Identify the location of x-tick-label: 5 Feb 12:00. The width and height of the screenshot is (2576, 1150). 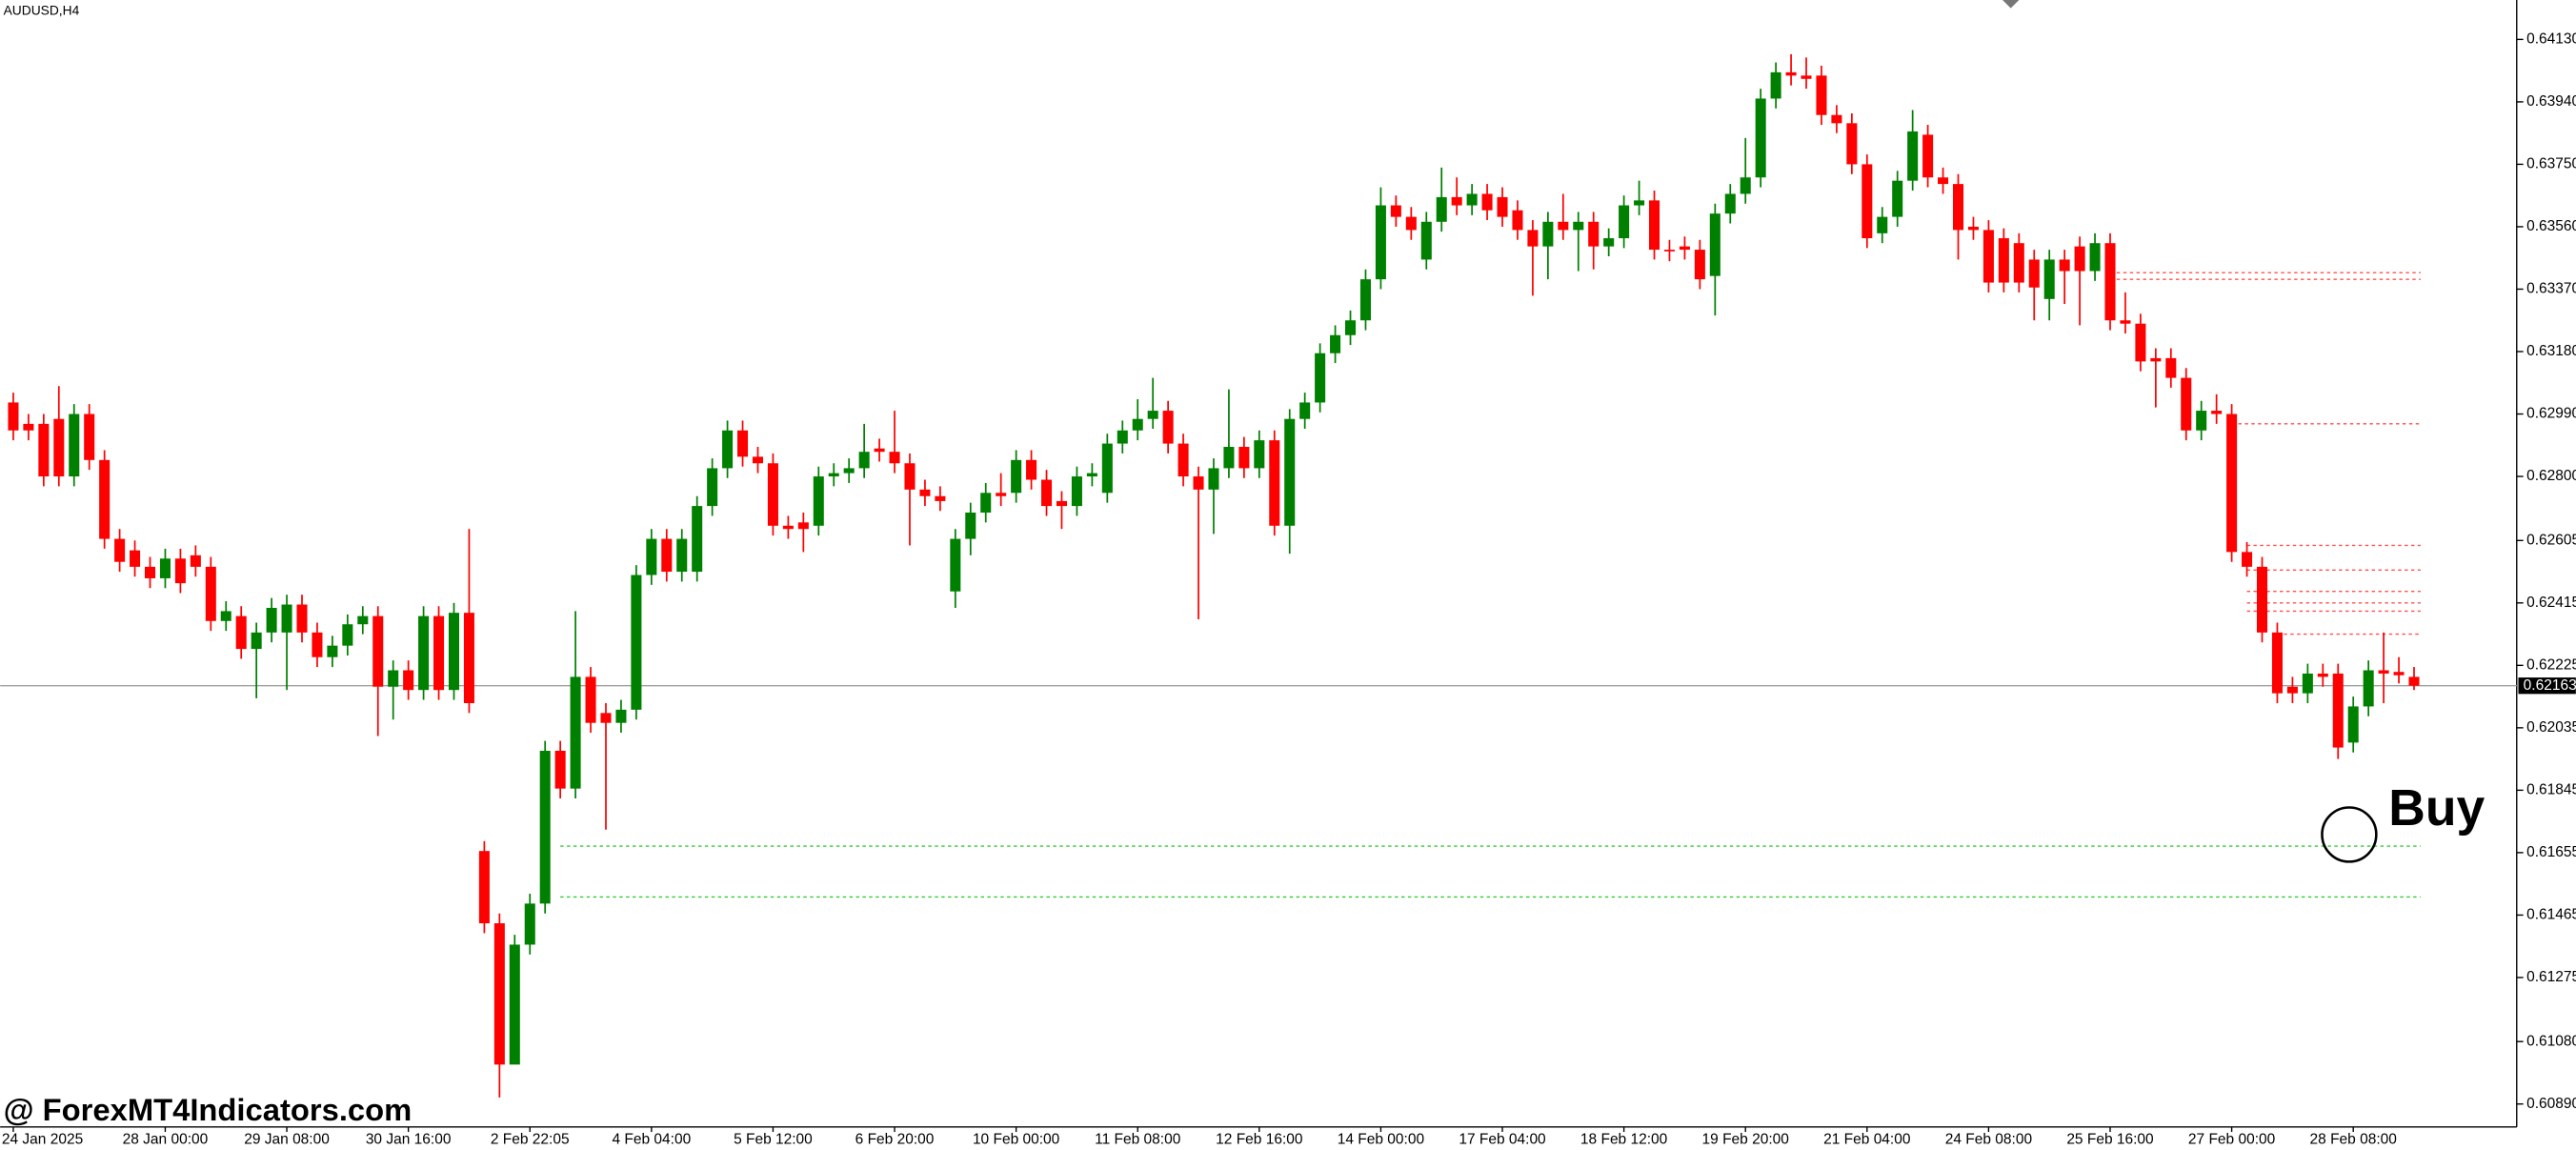
(774, 1140).